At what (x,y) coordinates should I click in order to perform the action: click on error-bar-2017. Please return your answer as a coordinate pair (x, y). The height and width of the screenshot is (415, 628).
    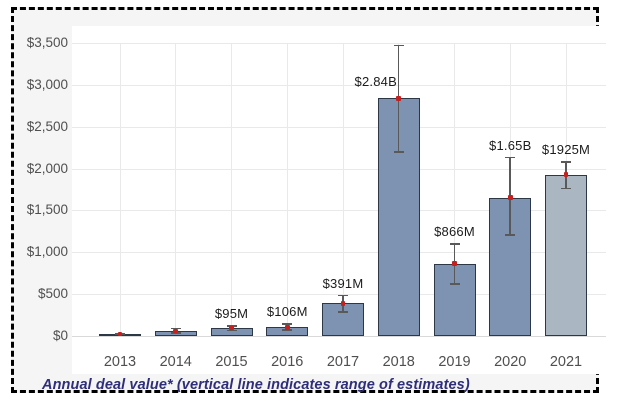
    Looking at the image, I should click on (343, 303).